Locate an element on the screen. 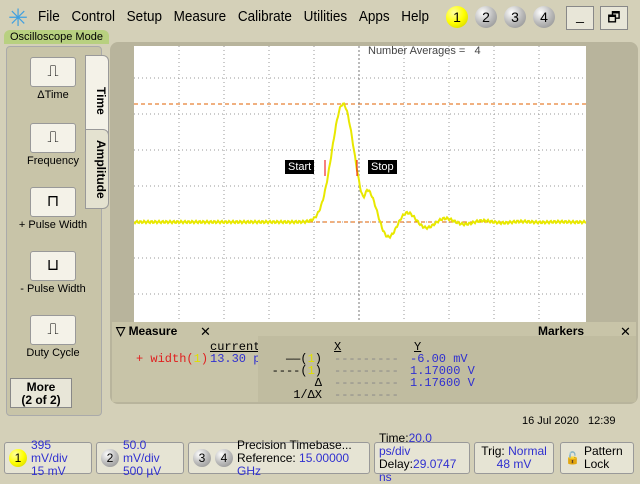 Image resolution: width=640 pixels, height=484 pixels. ch1-scale: 395 mV/div is located at coordinates (49, 451).